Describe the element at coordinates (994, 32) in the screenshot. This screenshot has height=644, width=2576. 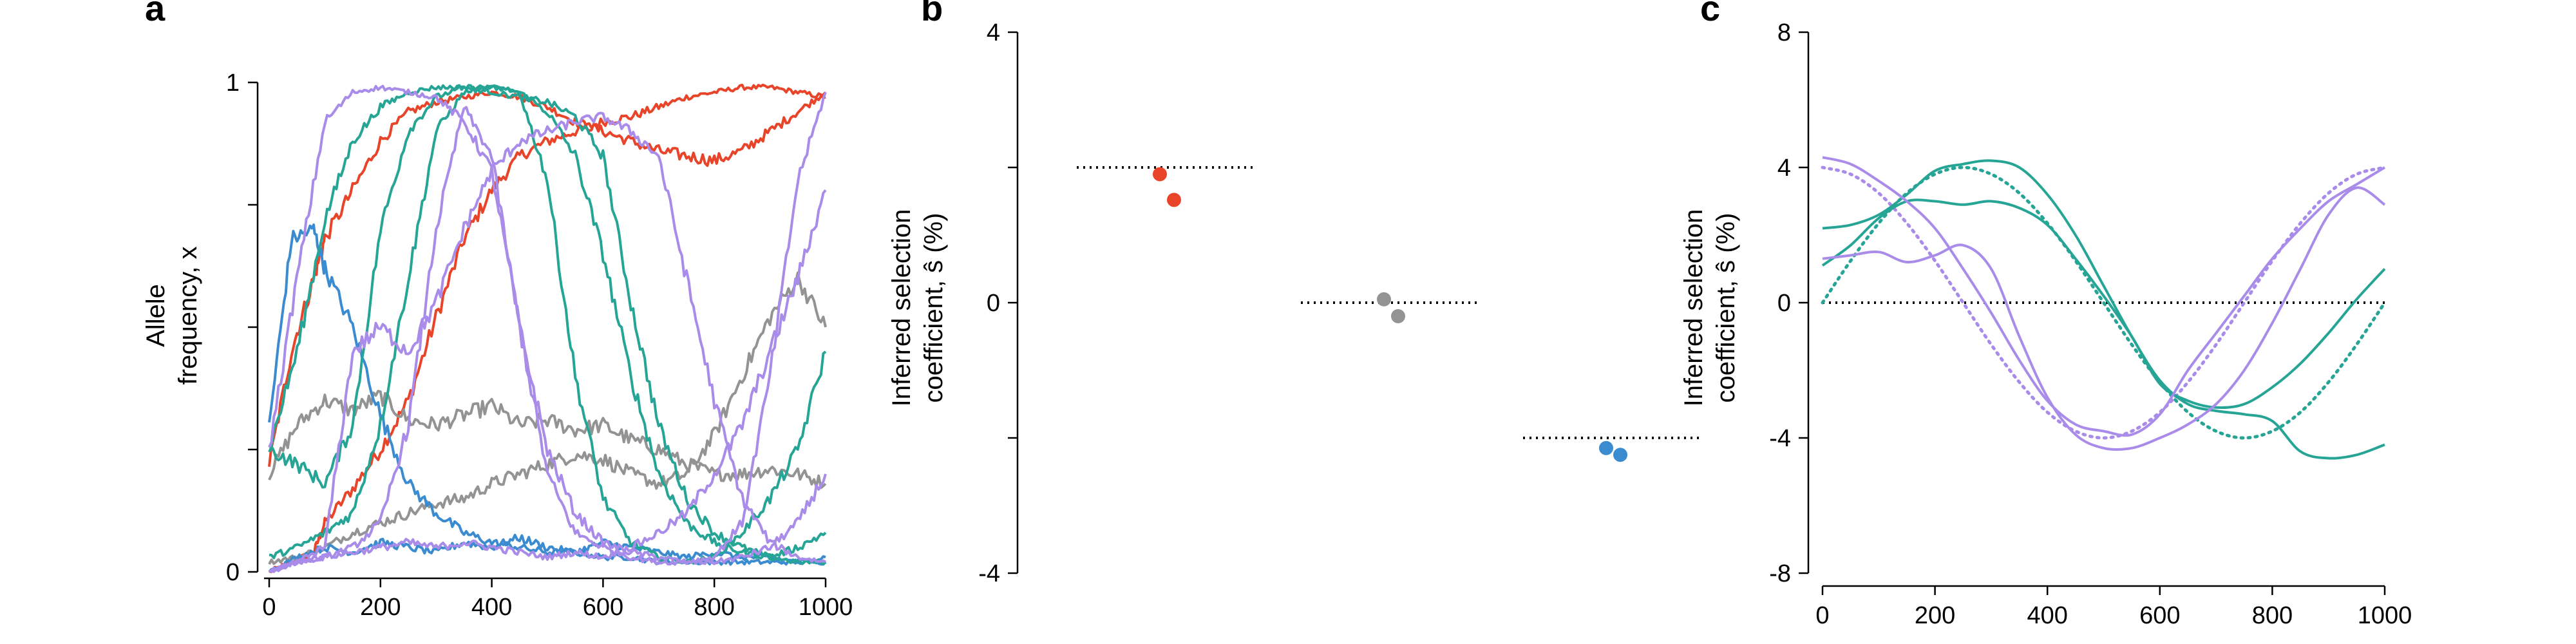
I see `panel-b-y-tick-label: 4` at that location.